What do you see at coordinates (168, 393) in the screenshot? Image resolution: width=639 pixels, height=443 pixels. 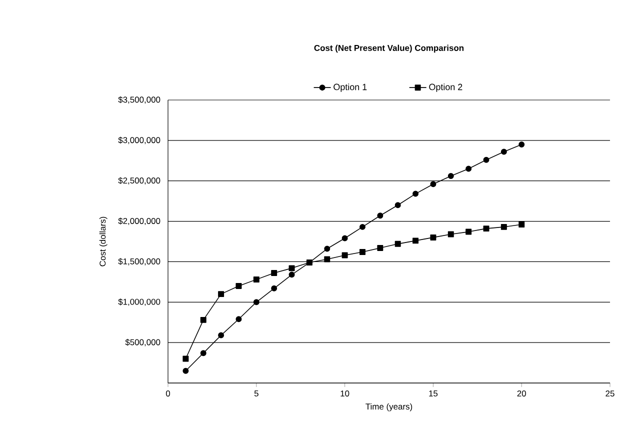 I see `x-tick-label: 0` at bounding box center [168, 393].